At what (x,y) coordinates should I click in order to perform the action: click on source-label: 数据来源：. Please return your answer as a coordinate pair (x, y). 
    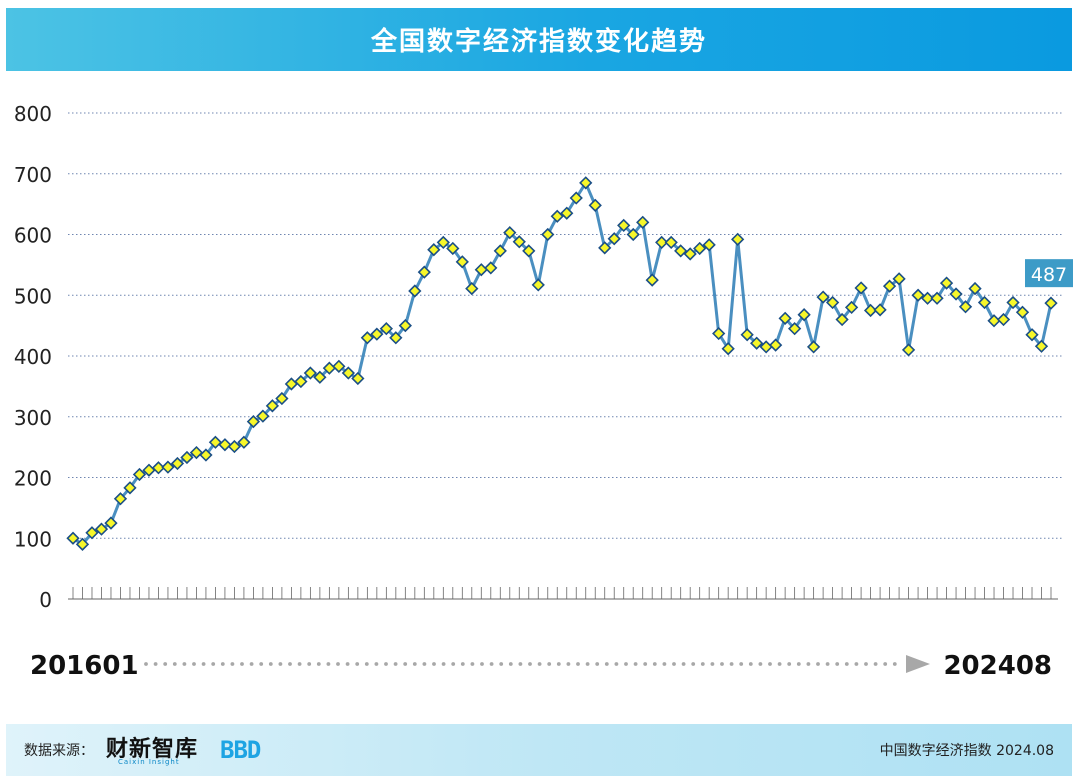
    Looking at the image, I should click on (59, 751).